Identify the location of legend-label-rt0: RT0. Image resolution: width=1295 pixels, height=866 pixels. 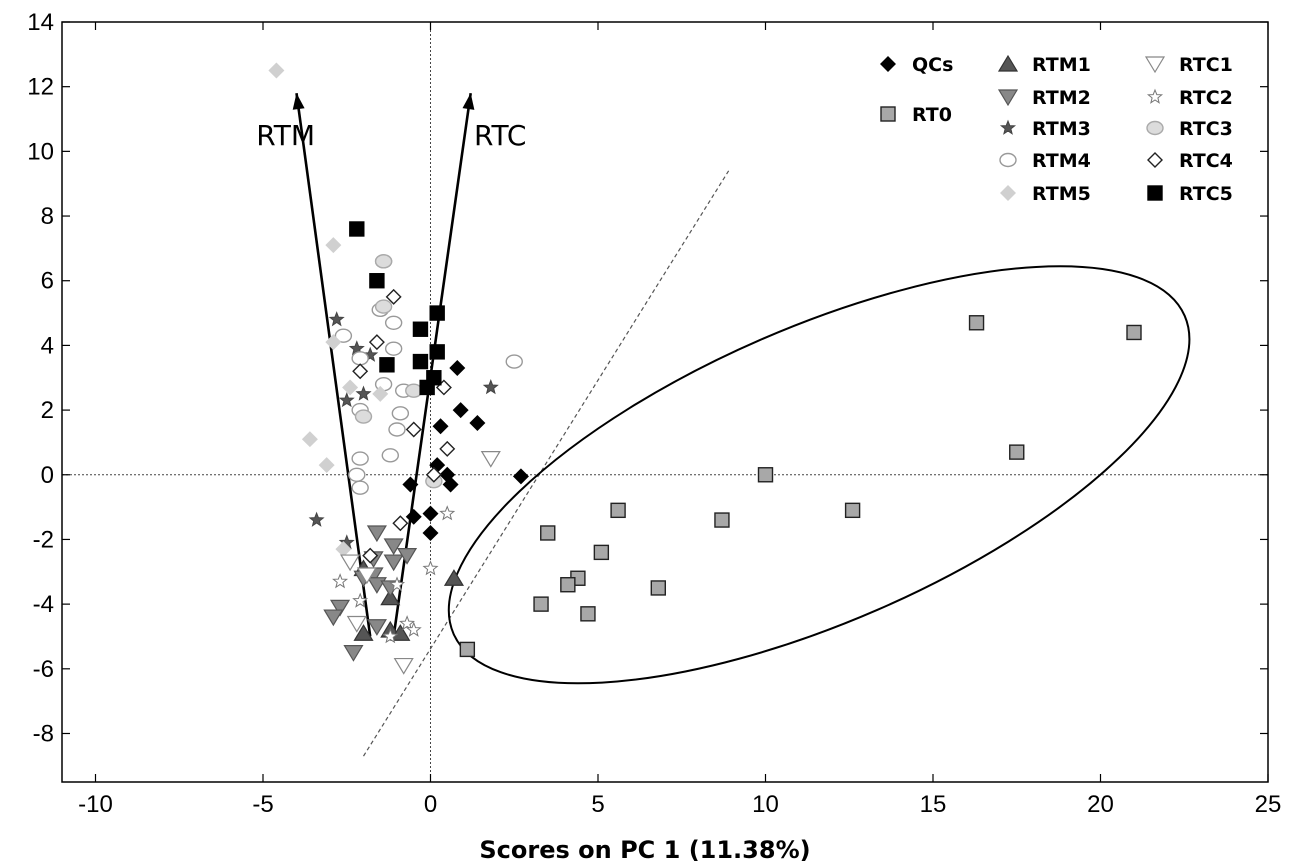
(932, 115).